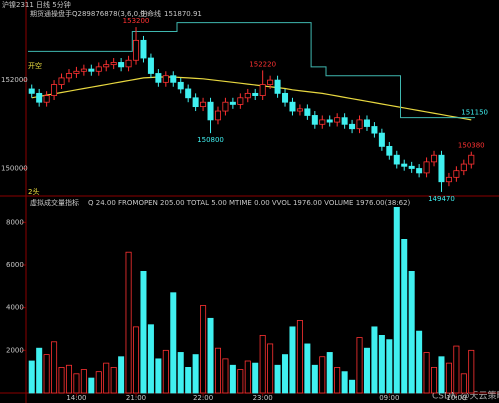  What do you see at coordinates (15, 265) in the screenshot?
I see `y-tick-label: 6000` at bounding box center [15, 265].